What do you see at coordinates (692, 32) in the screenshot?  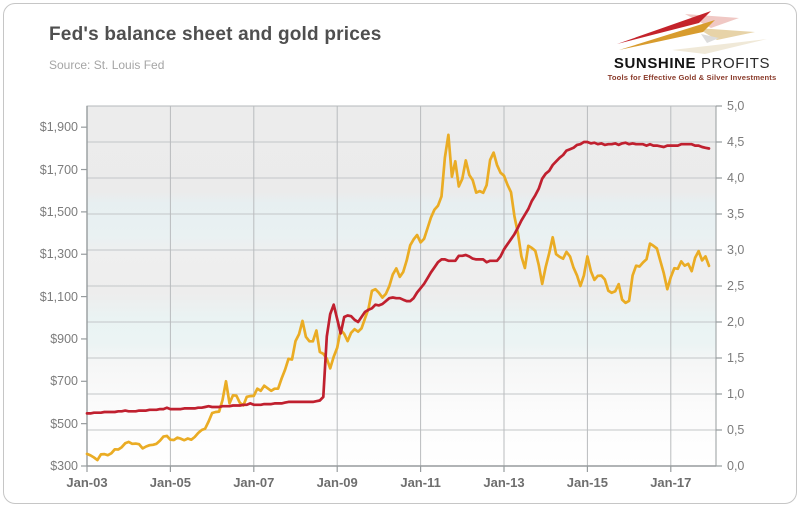 I see `brand-darts-icon` at bounding box center [692, 32].